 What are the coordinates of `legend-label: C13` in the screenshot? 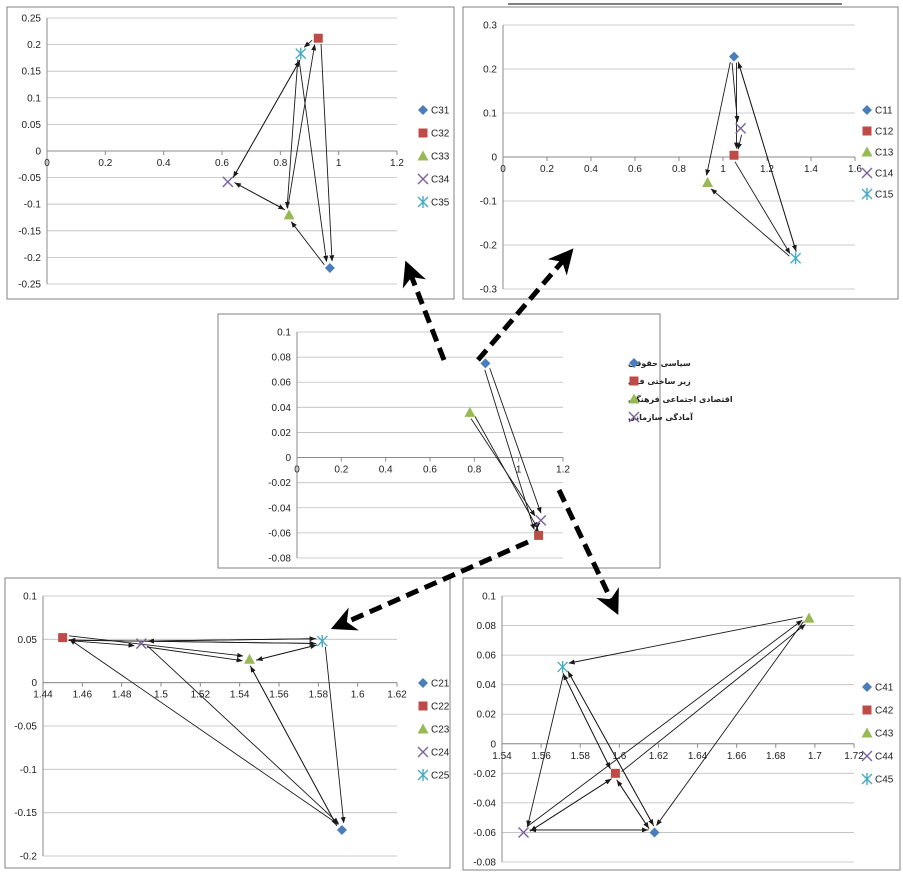 It's located at (884, 153).